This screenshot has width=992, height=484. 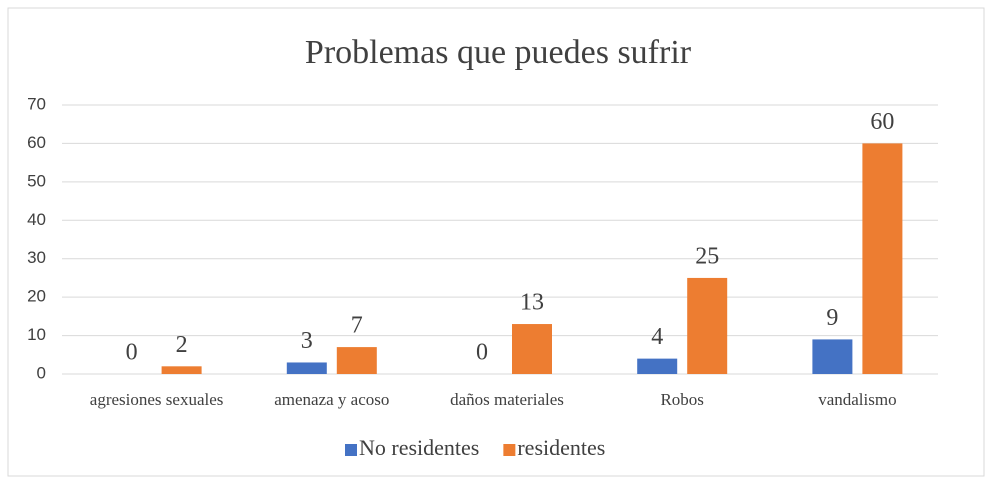 I want to click on legend-label: No residentes, so click(x=419, y=447).